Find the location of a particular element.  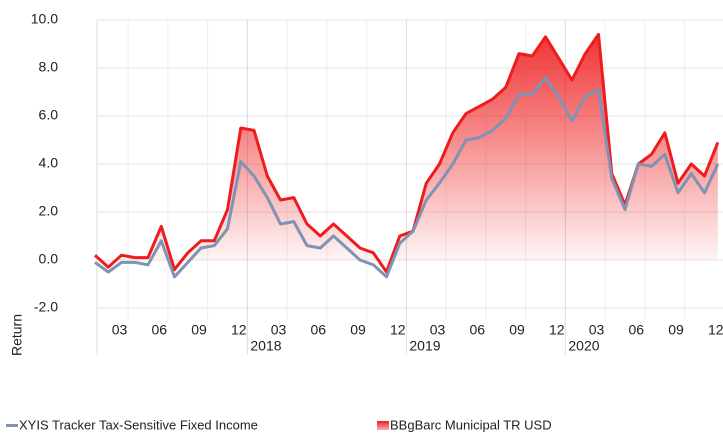

x-group-label: 2020 is located at coordinates (583, 346).